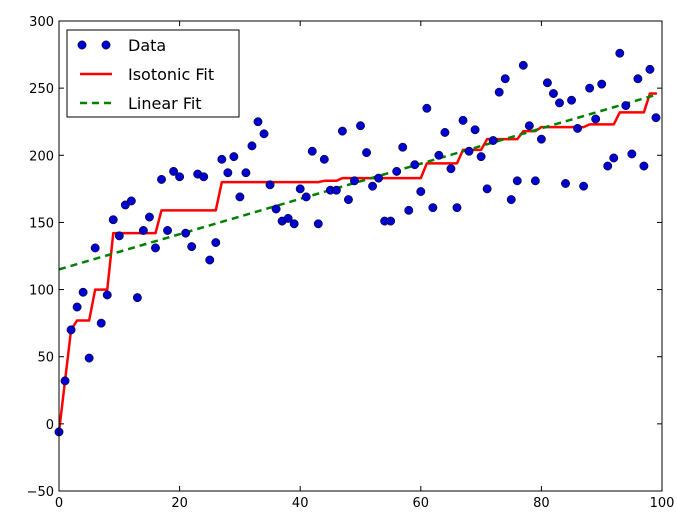 This screenshot has height=524, width=677. Describe the element at coordinates (50, 425) in the screenshot. I see `y-tick-label: 0` at that location.